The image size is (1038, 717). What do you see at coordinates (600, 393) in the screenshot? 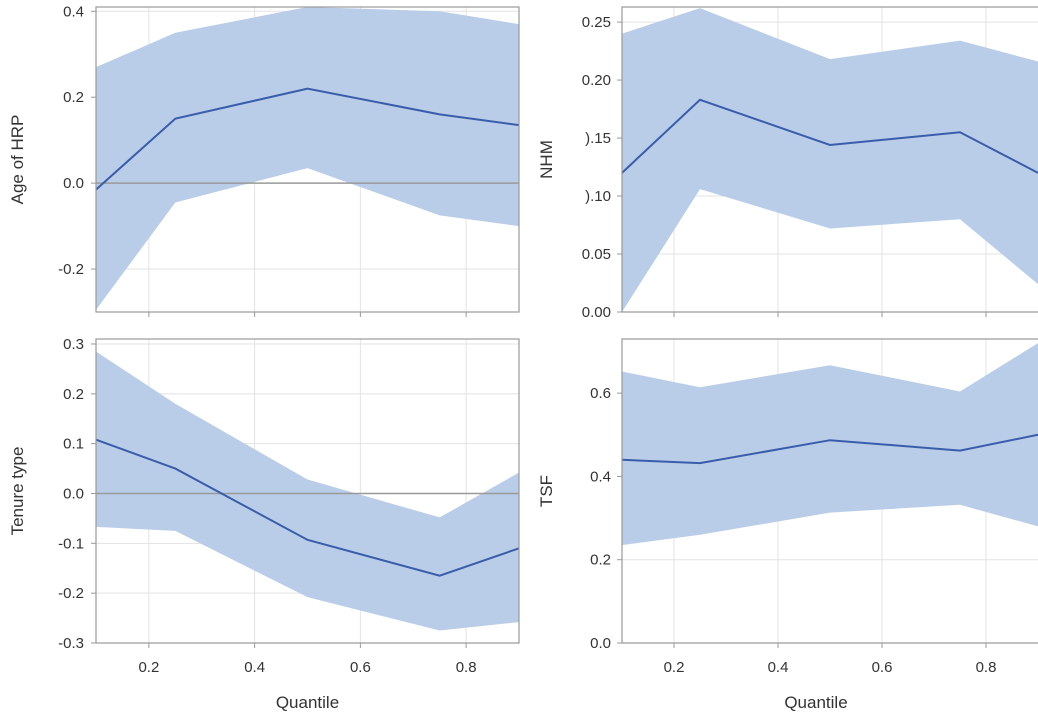
I see `y-tick-label: 0.6` at bounding box center [600, 393].